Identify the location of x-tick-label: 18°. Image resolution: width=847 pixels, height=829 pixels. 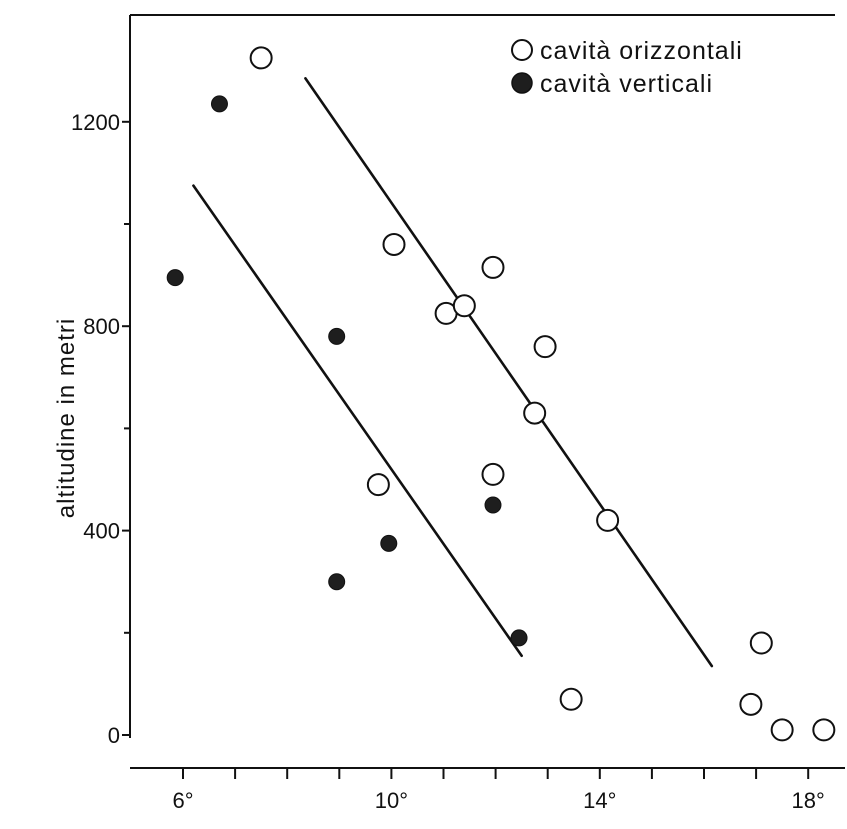
(808, 800).